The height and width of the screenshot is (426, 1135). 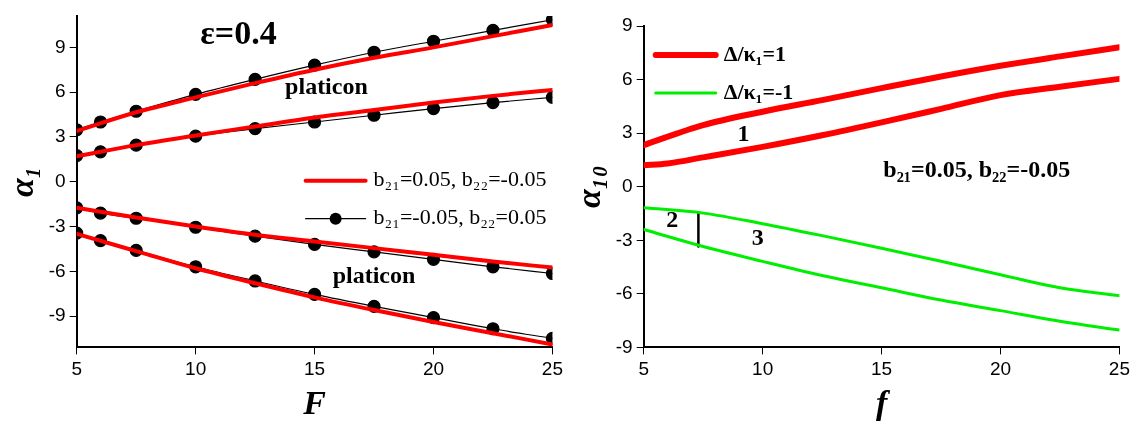 What do you see at coordinates (493, 102) in the screenshot?
I see `point` at bounding box center [493, 102].